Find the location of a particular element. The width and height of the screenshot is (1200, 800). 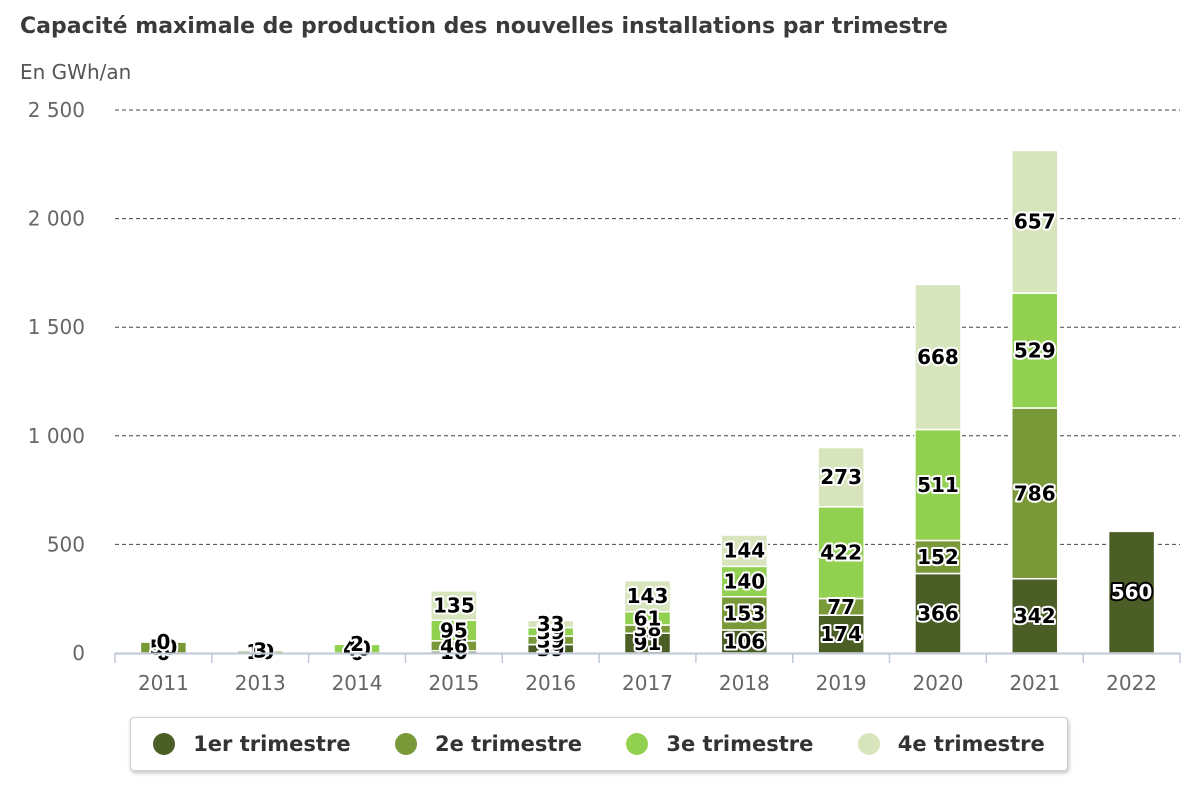

data-label: 657 is located at coordinates (1035, 222).